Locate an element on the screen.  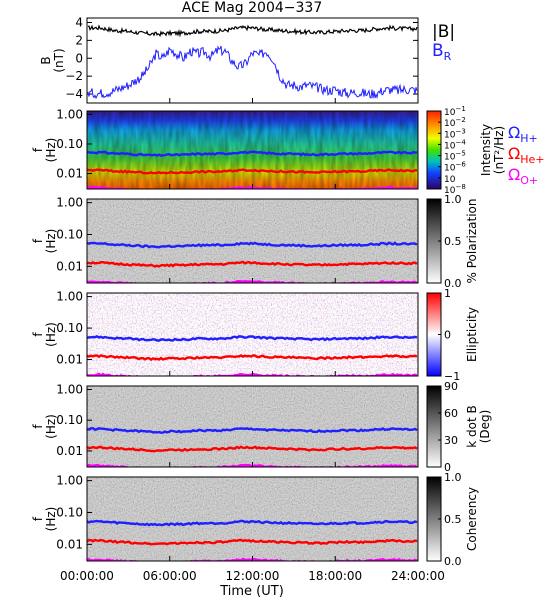
colorbar-tick-label: 10 is located at coordinates (450, 180).